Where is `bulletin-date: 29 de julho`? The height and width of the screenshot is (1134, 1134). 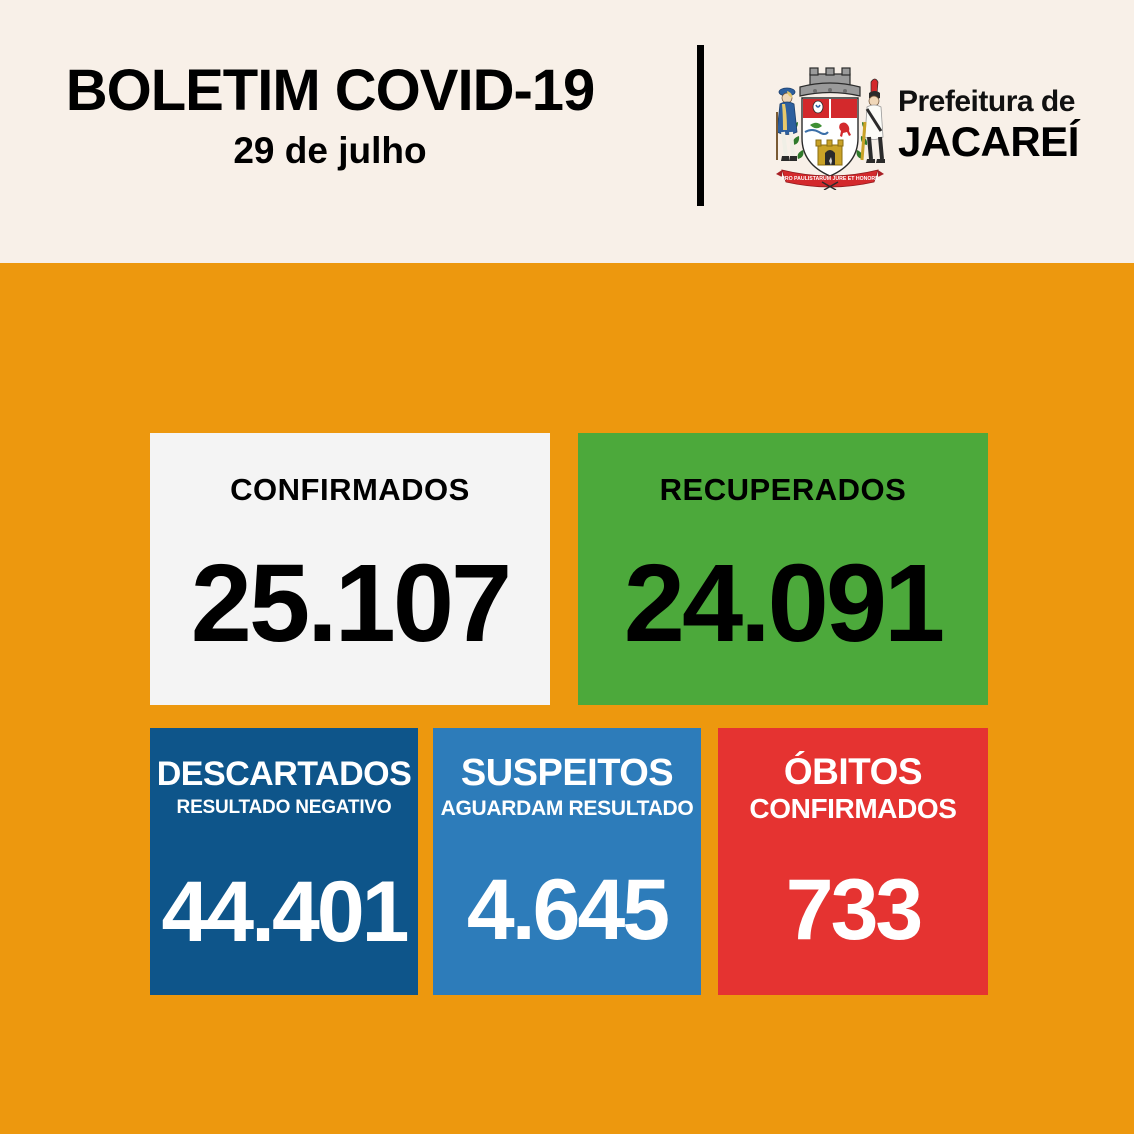
bulletin-date: 29 de julho is located at coordinates (330, 150).